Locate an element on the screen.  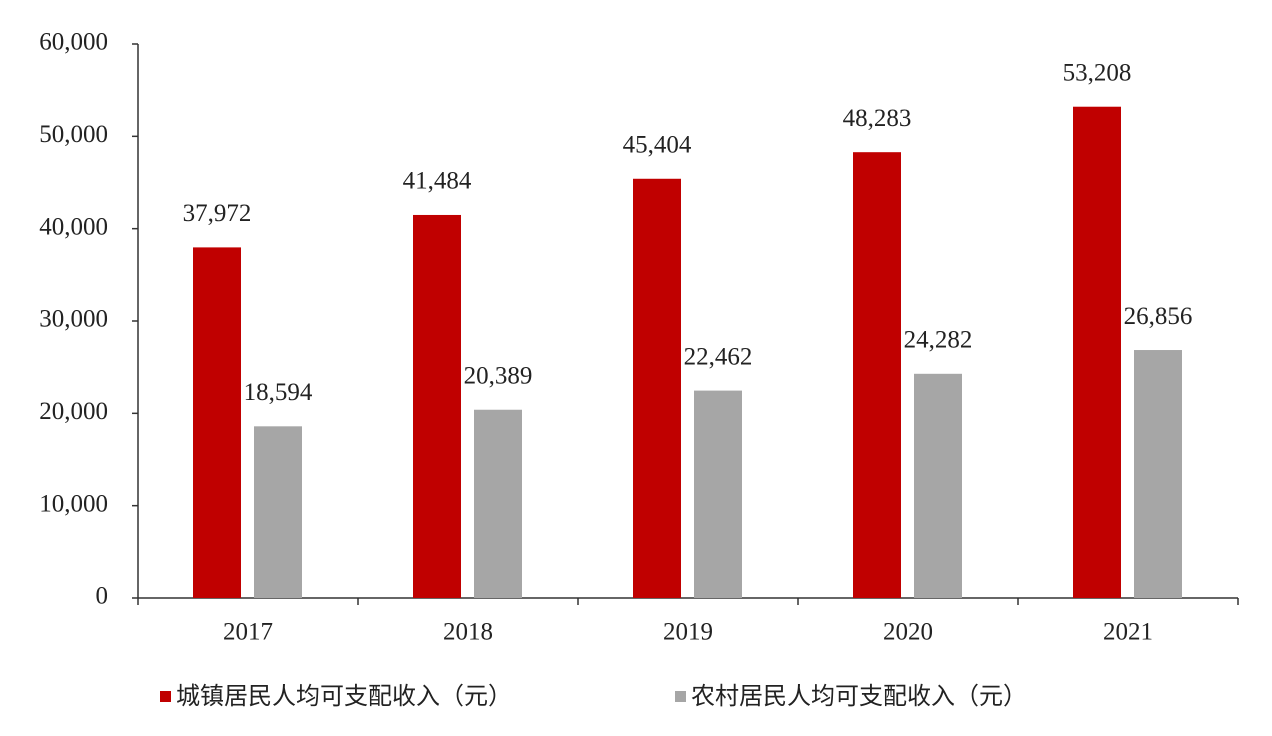
legend-label: 城镇居民人均可支配收入（元） is located at coordinates (344, 696).